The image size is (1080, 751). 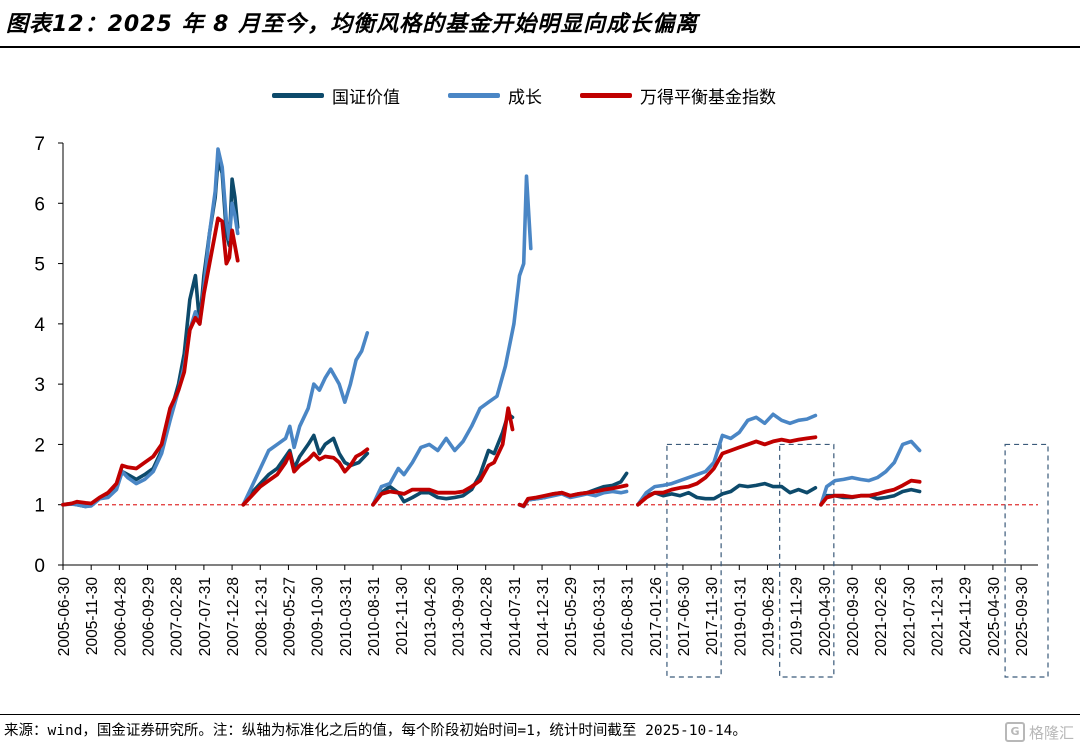 What do you see at coordinates (366, 97) in the screenshot?
I see `legend-label-value: 国证价值` at bounding box center [366, 97].